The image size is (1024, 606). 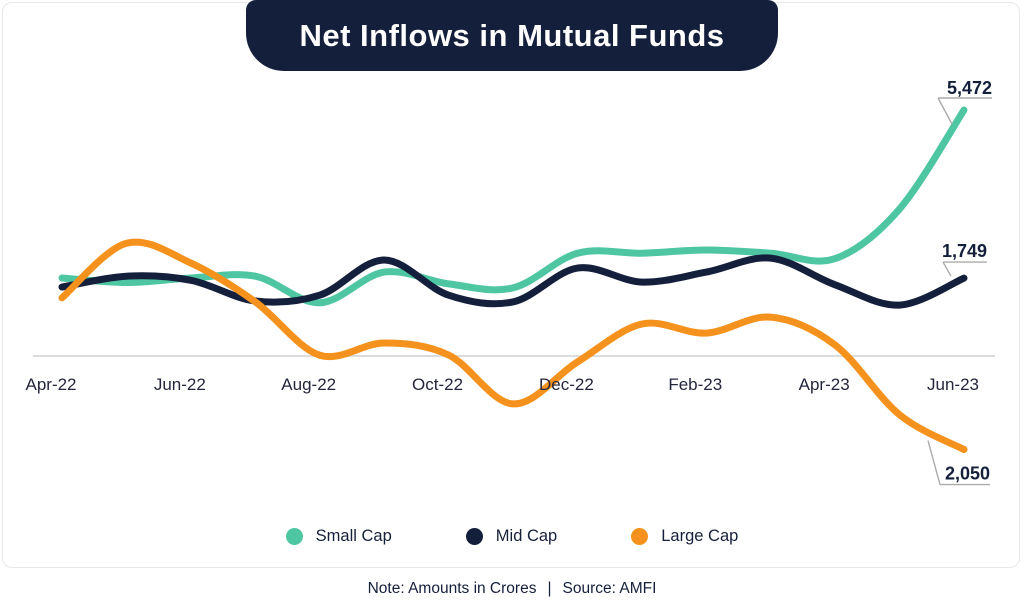 I want to click on source-text: Source: AMFI, so click(x=609, y=588).